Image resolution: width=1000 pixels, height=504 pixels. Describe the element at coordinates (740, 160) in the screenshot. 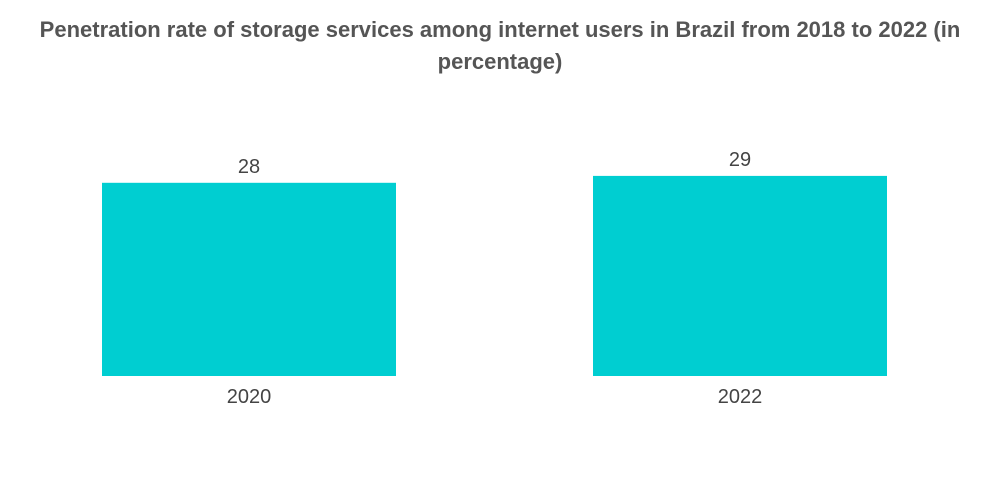

I see `data-label-2022: 29` at that location.